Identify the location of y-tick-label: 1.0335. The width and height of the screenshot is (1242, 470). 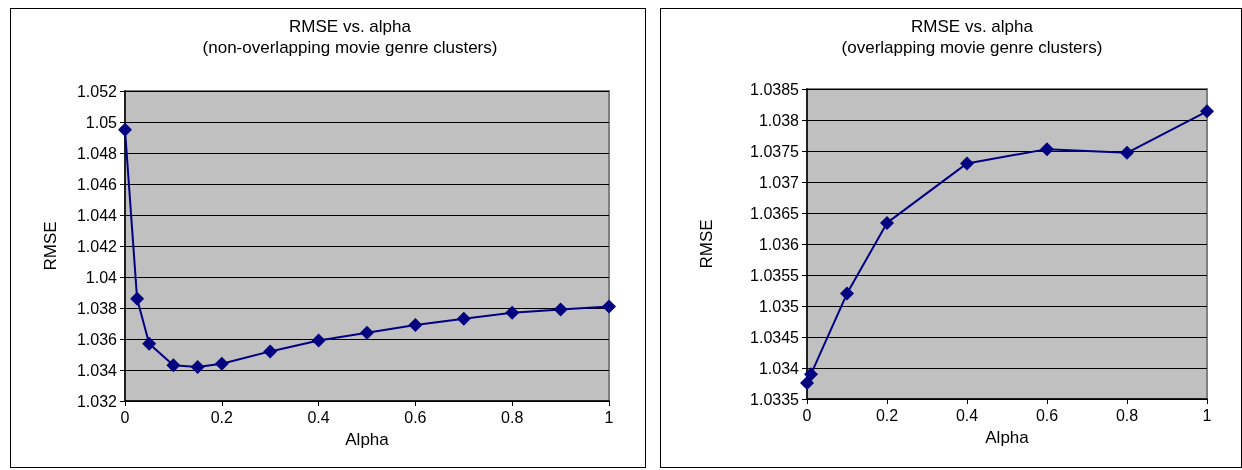
(775, 399).